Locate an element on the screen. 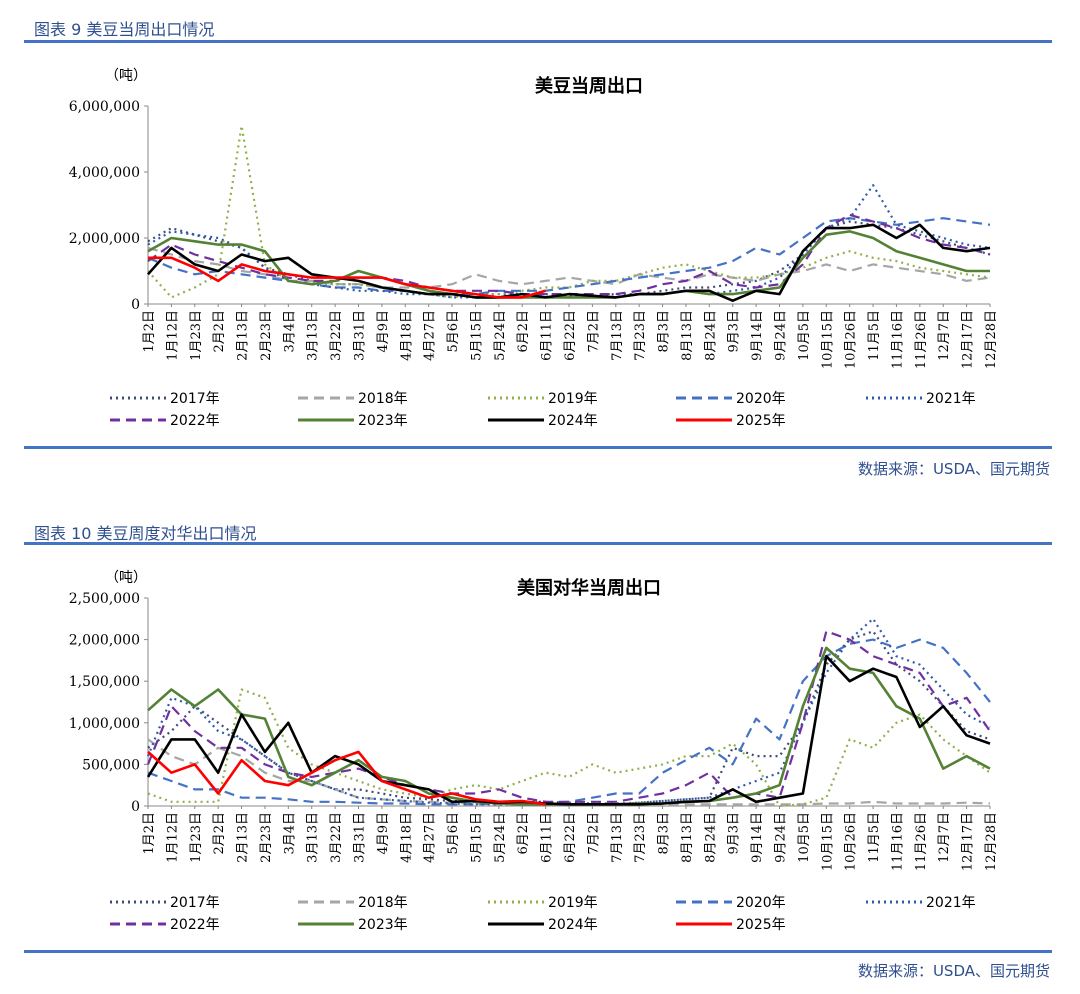 The image size is (1080, 994). figure-caption: 图表 10 美豆周度对华出口情况 is located at coordinates (145, 533).